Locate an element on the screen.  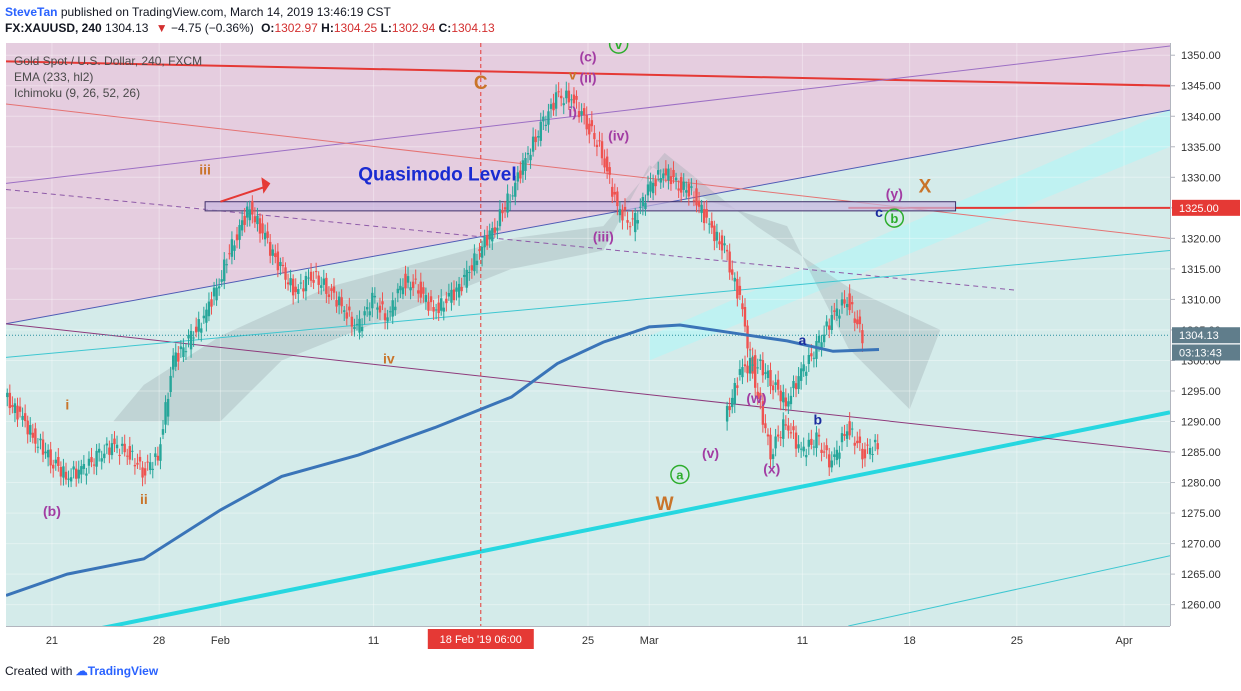
crosshair-time-label: 18 Feb '19 06:00 is located at coordinates (481, 640).